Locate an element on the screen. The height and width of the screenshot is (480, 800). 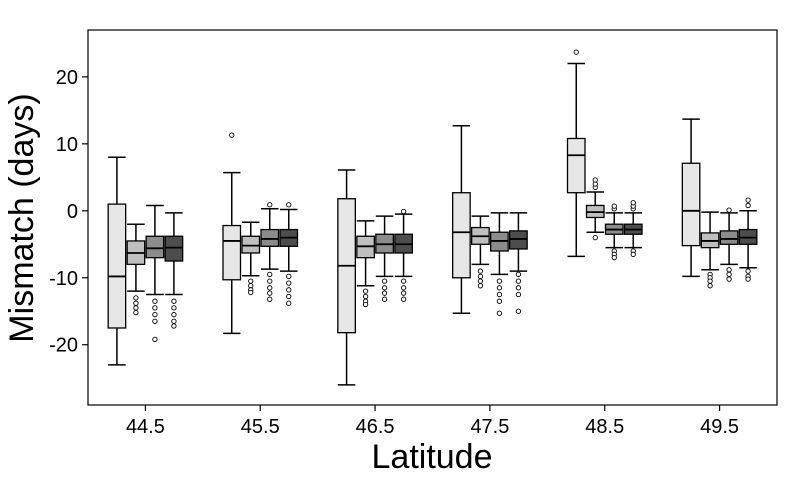
x-axis-title: Latitude is located at coordinates (432, 457).